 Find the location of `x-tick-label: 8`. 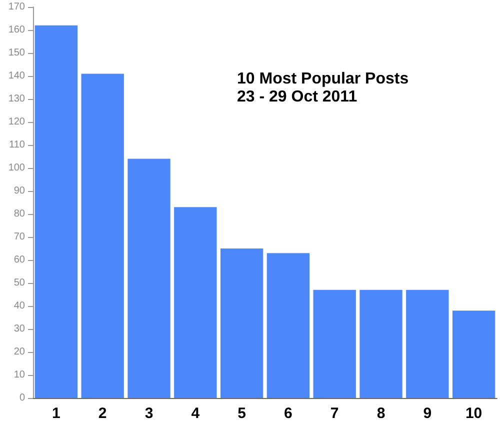

x-tick-label: 8 is located at coordinates (381, 413).